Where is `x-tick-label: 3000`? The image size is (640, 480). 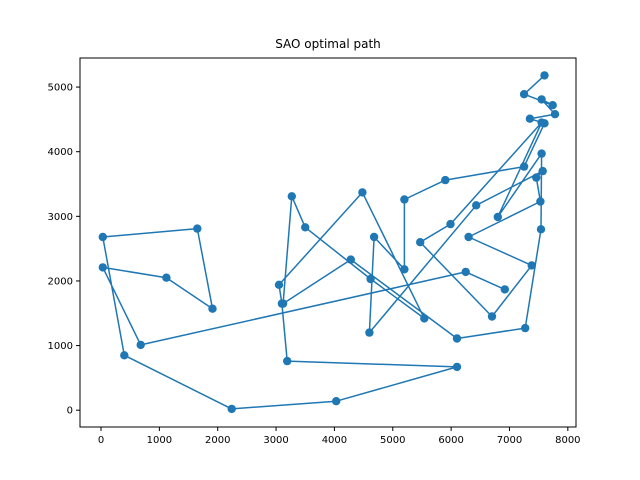 x-tick-label: 3000 is located at coordinates (275, 440).